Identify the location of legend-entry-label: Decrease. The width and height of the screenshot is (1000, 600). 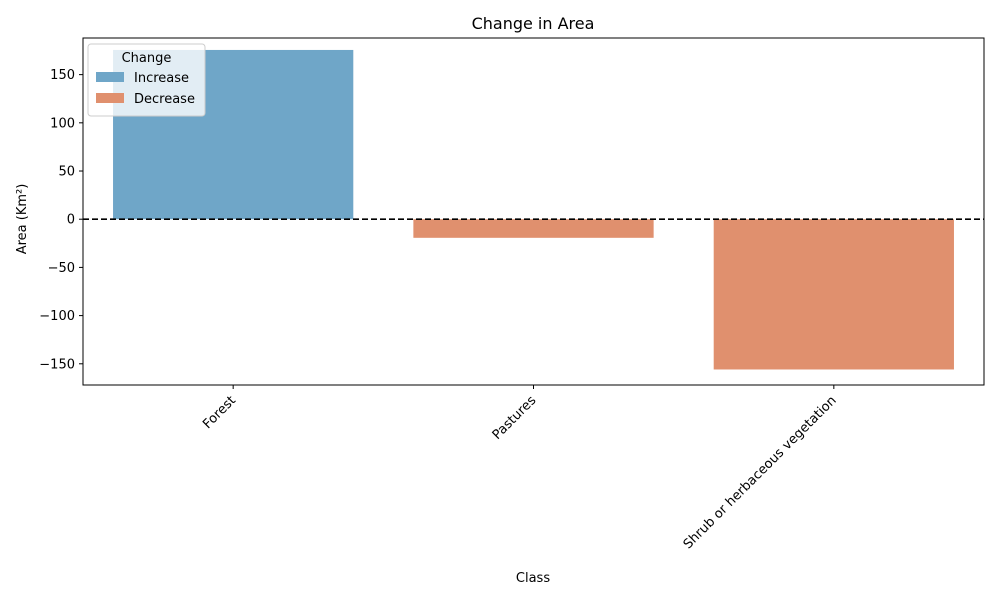
(164, 99).